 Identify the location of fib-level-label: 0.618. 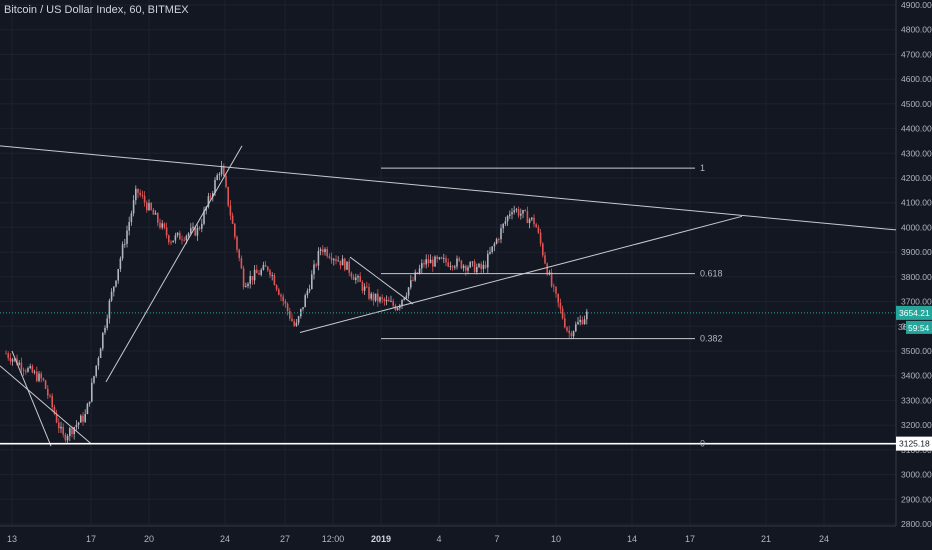
(711, 274).